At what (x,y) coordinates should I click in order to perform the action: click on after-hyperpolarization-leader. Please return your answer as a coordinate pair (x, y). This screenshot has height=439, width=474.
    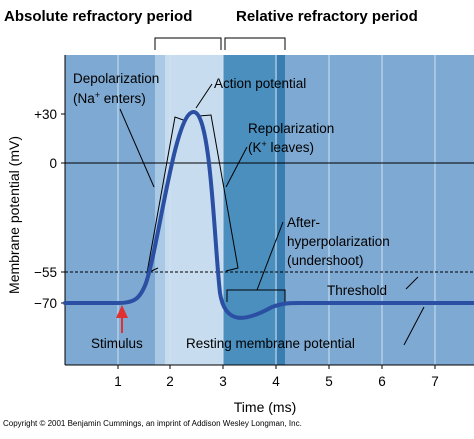
    Looking at the image, I should click on (270, 256).